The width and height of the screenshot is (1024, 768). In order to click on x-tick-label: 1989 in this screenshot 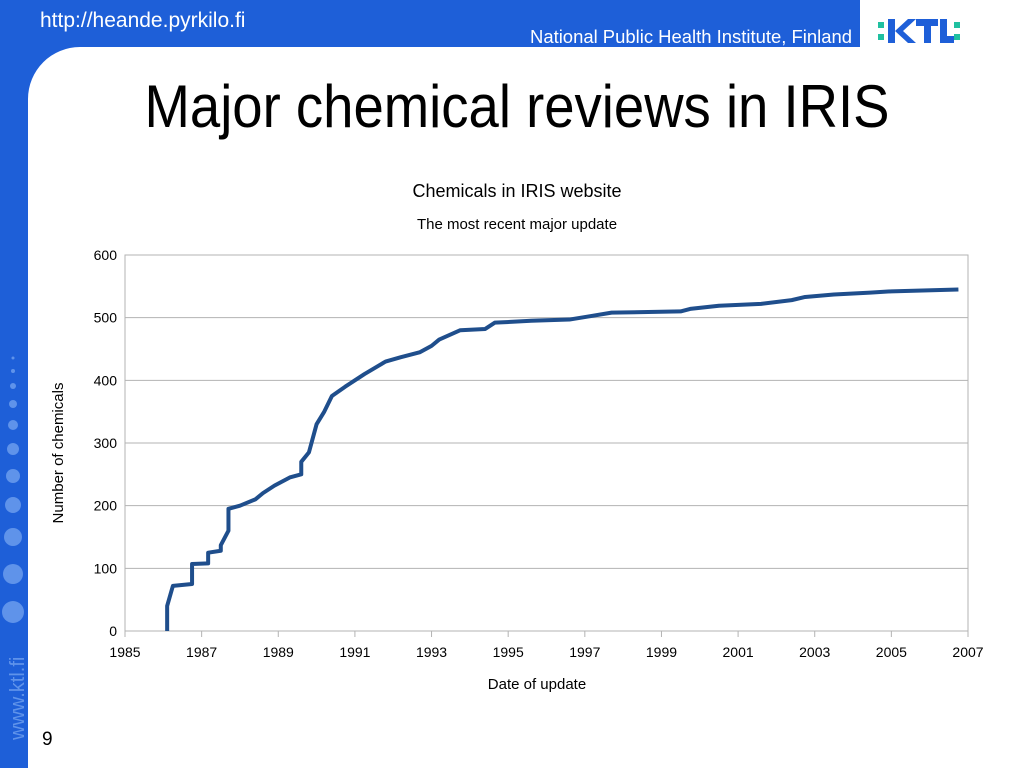, I will do `click(278, 652)`.